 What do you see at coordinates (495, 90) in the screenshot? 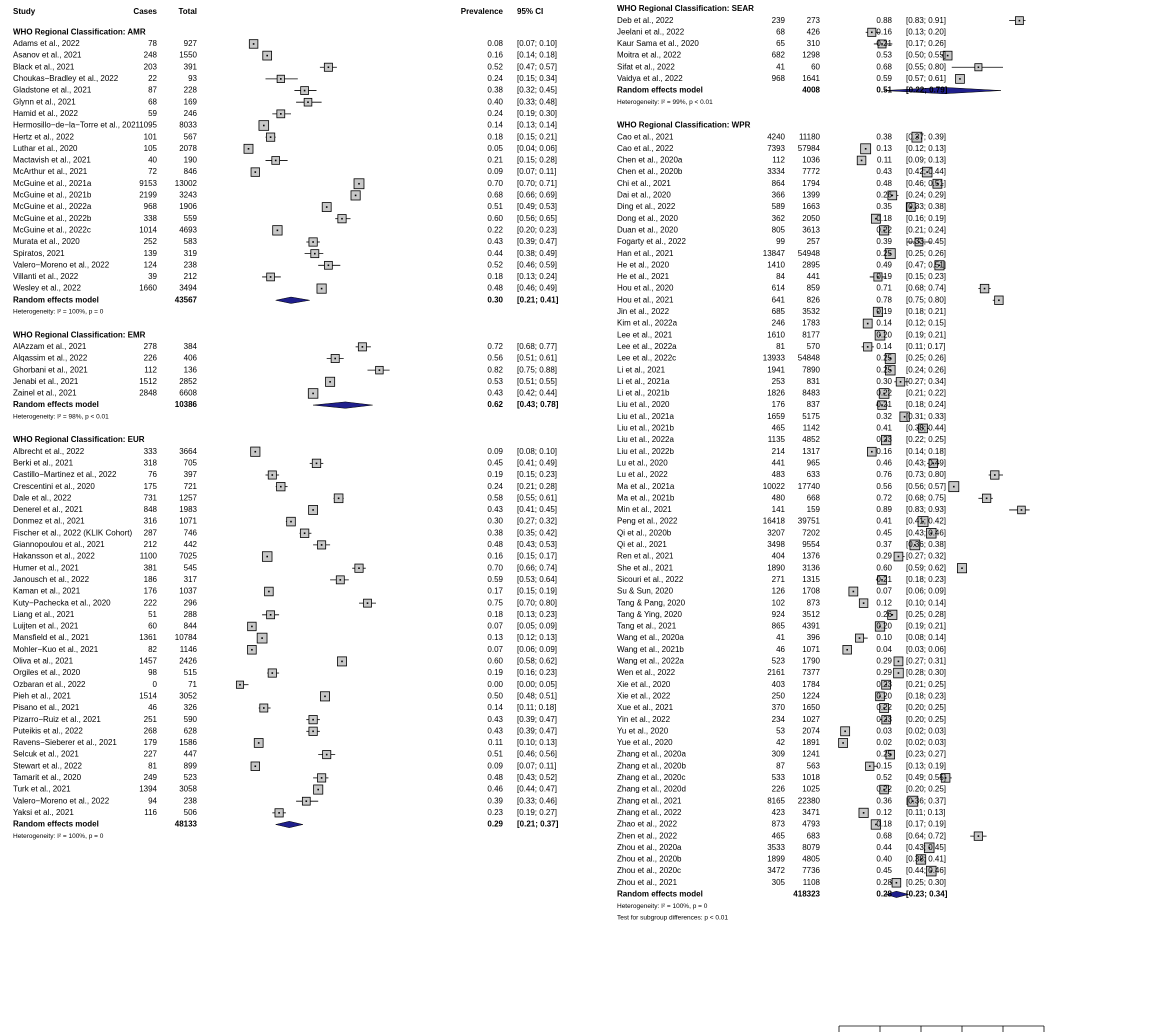
I see `study-prevalence: 0.38` at bounding box center [495, 90].